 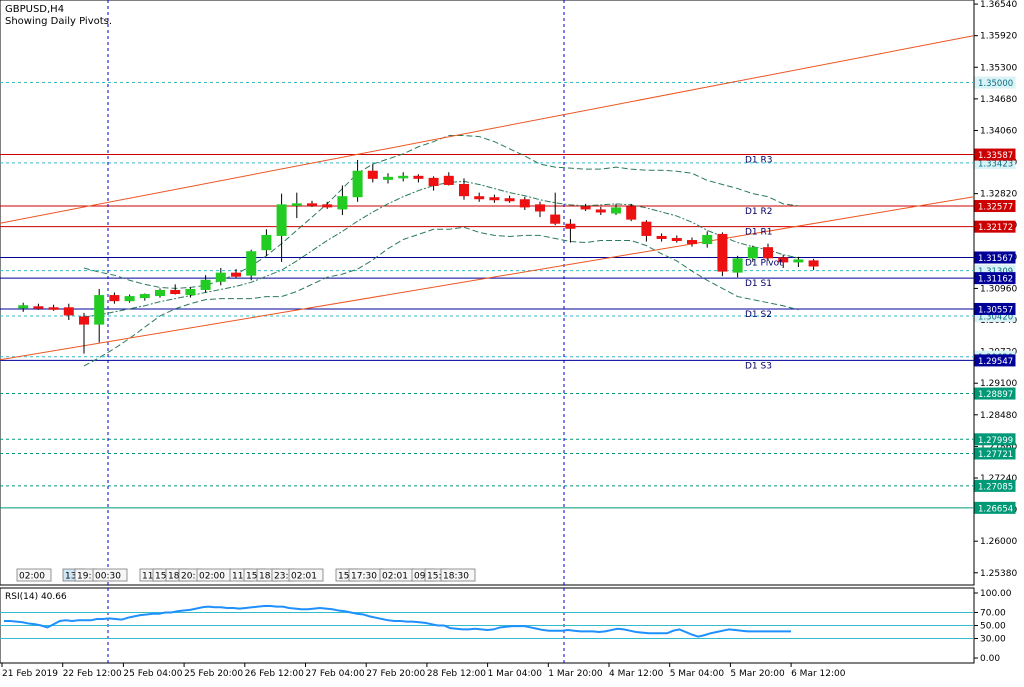 I want to click on time-tag-label: 15:, so click(x=162, y=577).